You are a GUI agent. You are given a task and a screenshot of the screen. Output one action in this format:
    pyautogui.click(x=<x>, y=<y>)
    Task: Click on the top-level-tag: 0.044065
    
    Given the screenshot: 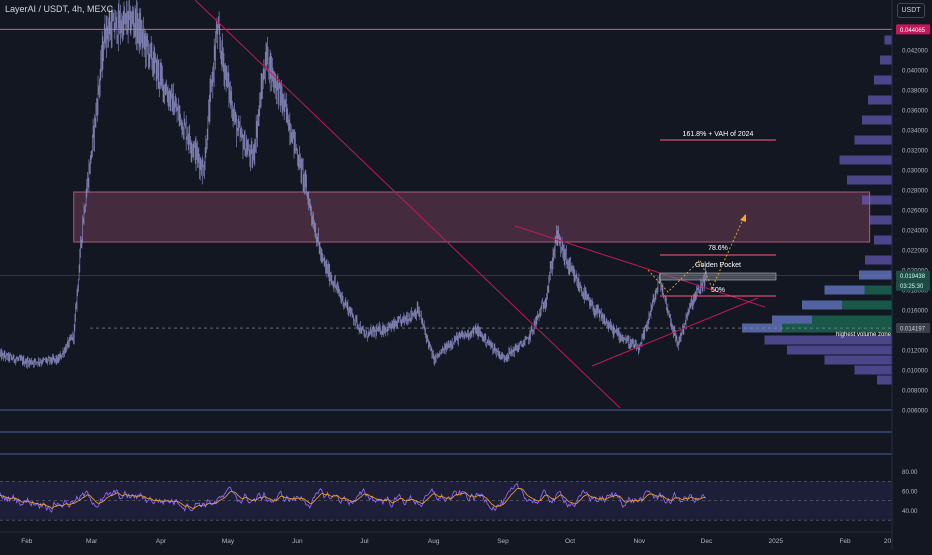 What is the action you would take?
    pyautogui.click(x=913, y=31)
    